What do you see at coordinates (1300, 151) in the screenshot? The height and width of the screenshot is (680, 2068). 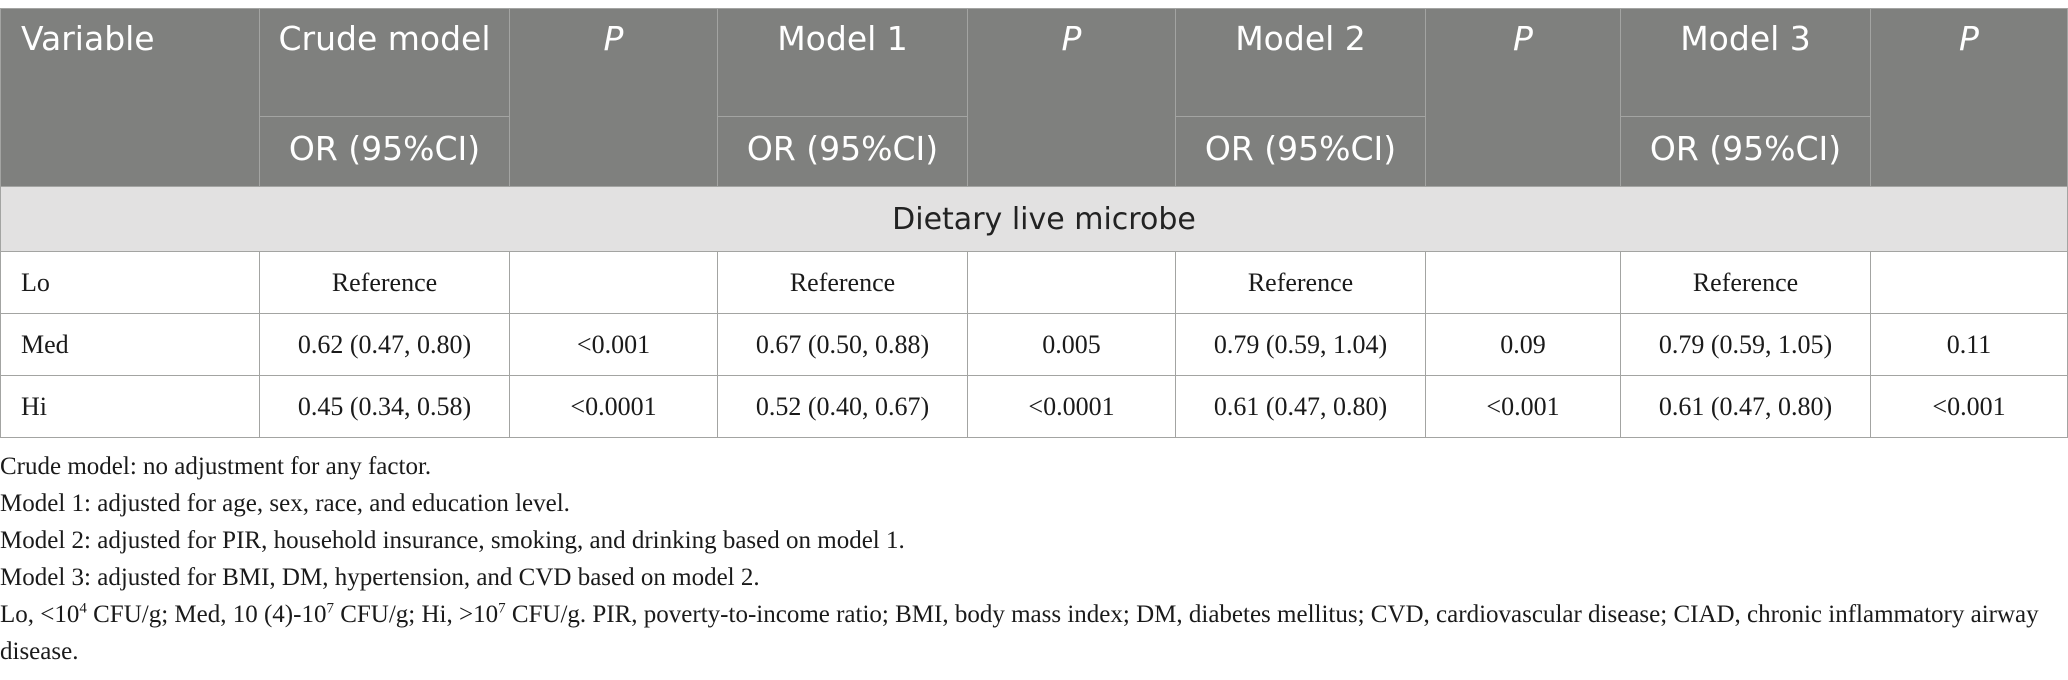 I see `header-or-ci-model-2: OR (95%CI)` at bounding box center [1300, 151].